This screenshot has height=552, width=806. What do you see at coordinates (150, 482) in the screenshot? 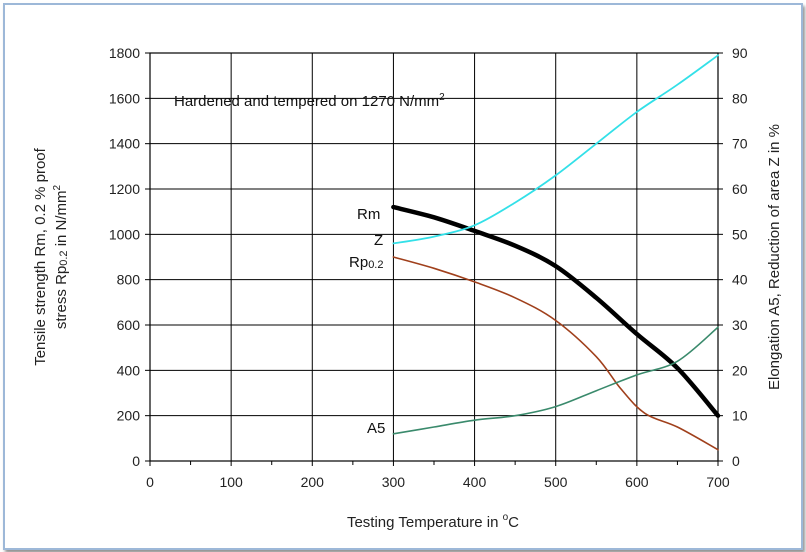
I see `x-tick-label: 0` at bounding box center [150, 482].